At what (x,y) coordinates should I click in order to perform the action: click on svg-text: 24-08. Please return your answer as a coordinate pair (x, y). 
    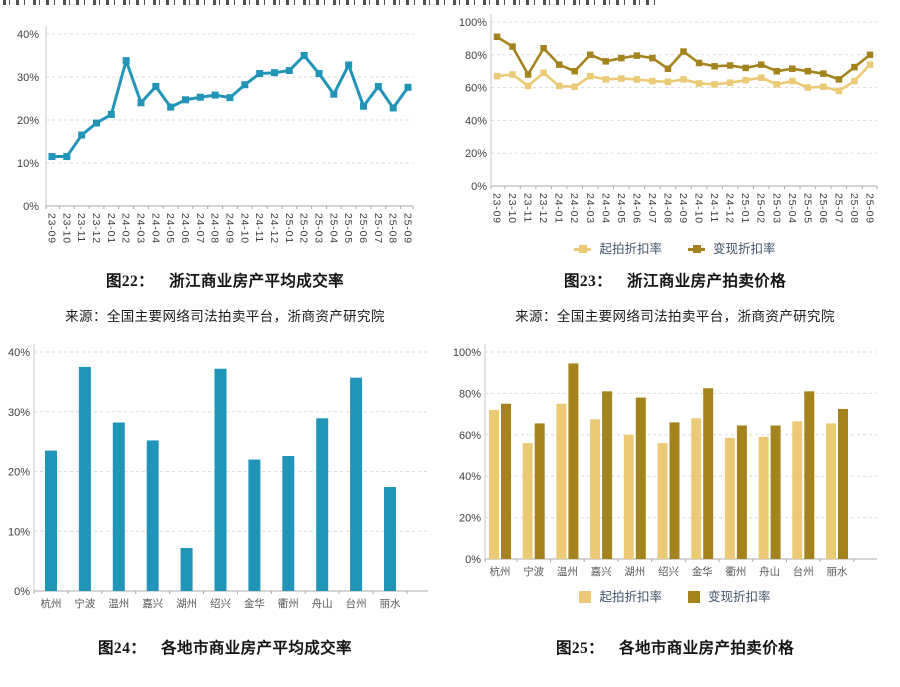
    Looking at the image, I should click on (667, 208).